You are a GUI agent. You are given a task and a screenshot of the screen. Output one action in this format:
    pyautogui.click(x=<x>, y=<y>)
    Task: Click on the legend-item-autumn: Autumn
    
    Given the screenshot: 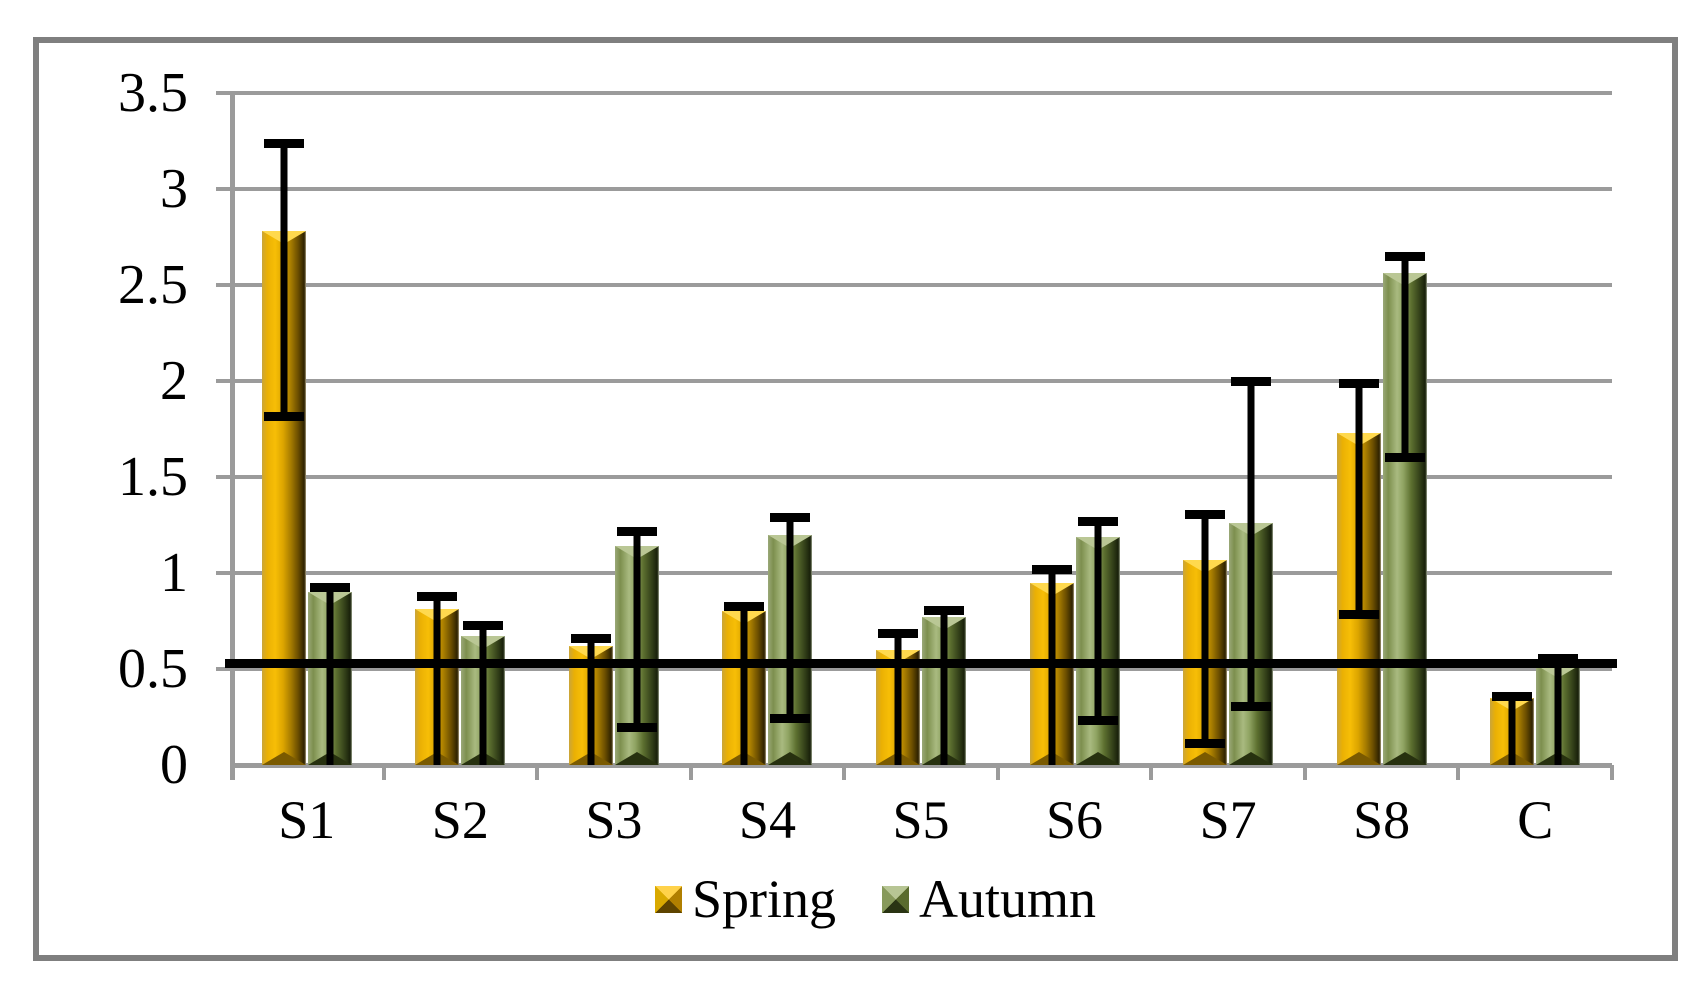 What is the action you would take?
    pyautogui.click(x=989, y=899)
    